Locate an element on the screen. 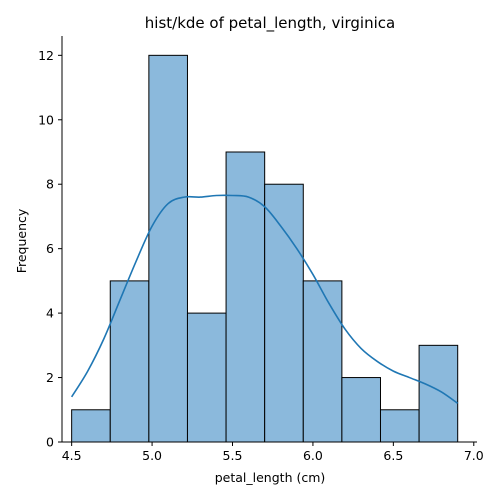  x-tick-label: 5.5 is located at coordinates (233, 455).